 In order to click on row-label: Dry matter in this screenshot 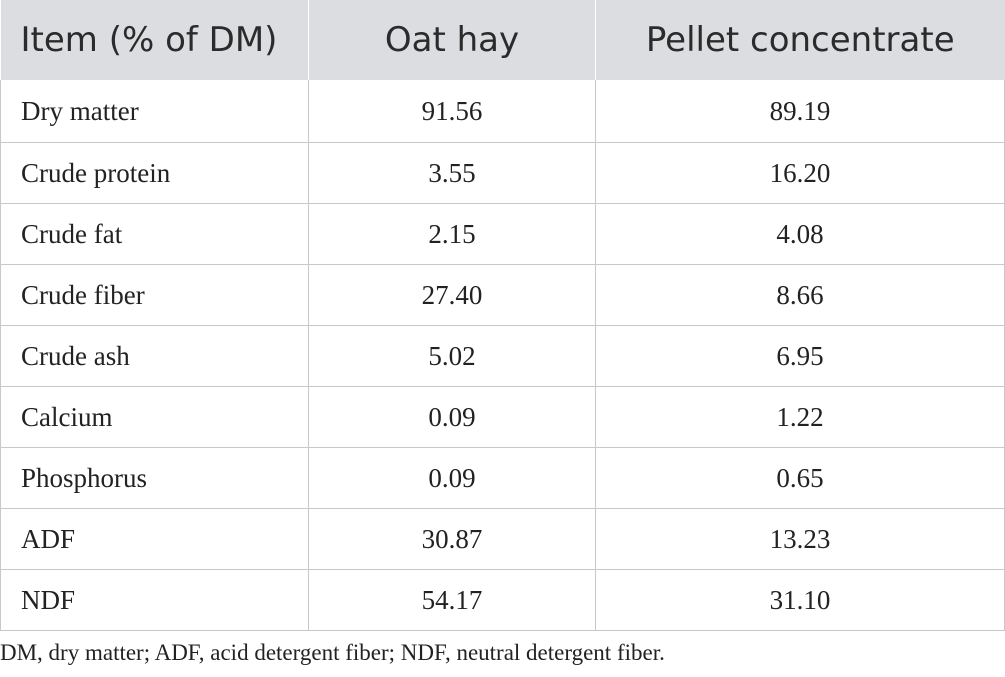, I will do `click(154, 111)`.